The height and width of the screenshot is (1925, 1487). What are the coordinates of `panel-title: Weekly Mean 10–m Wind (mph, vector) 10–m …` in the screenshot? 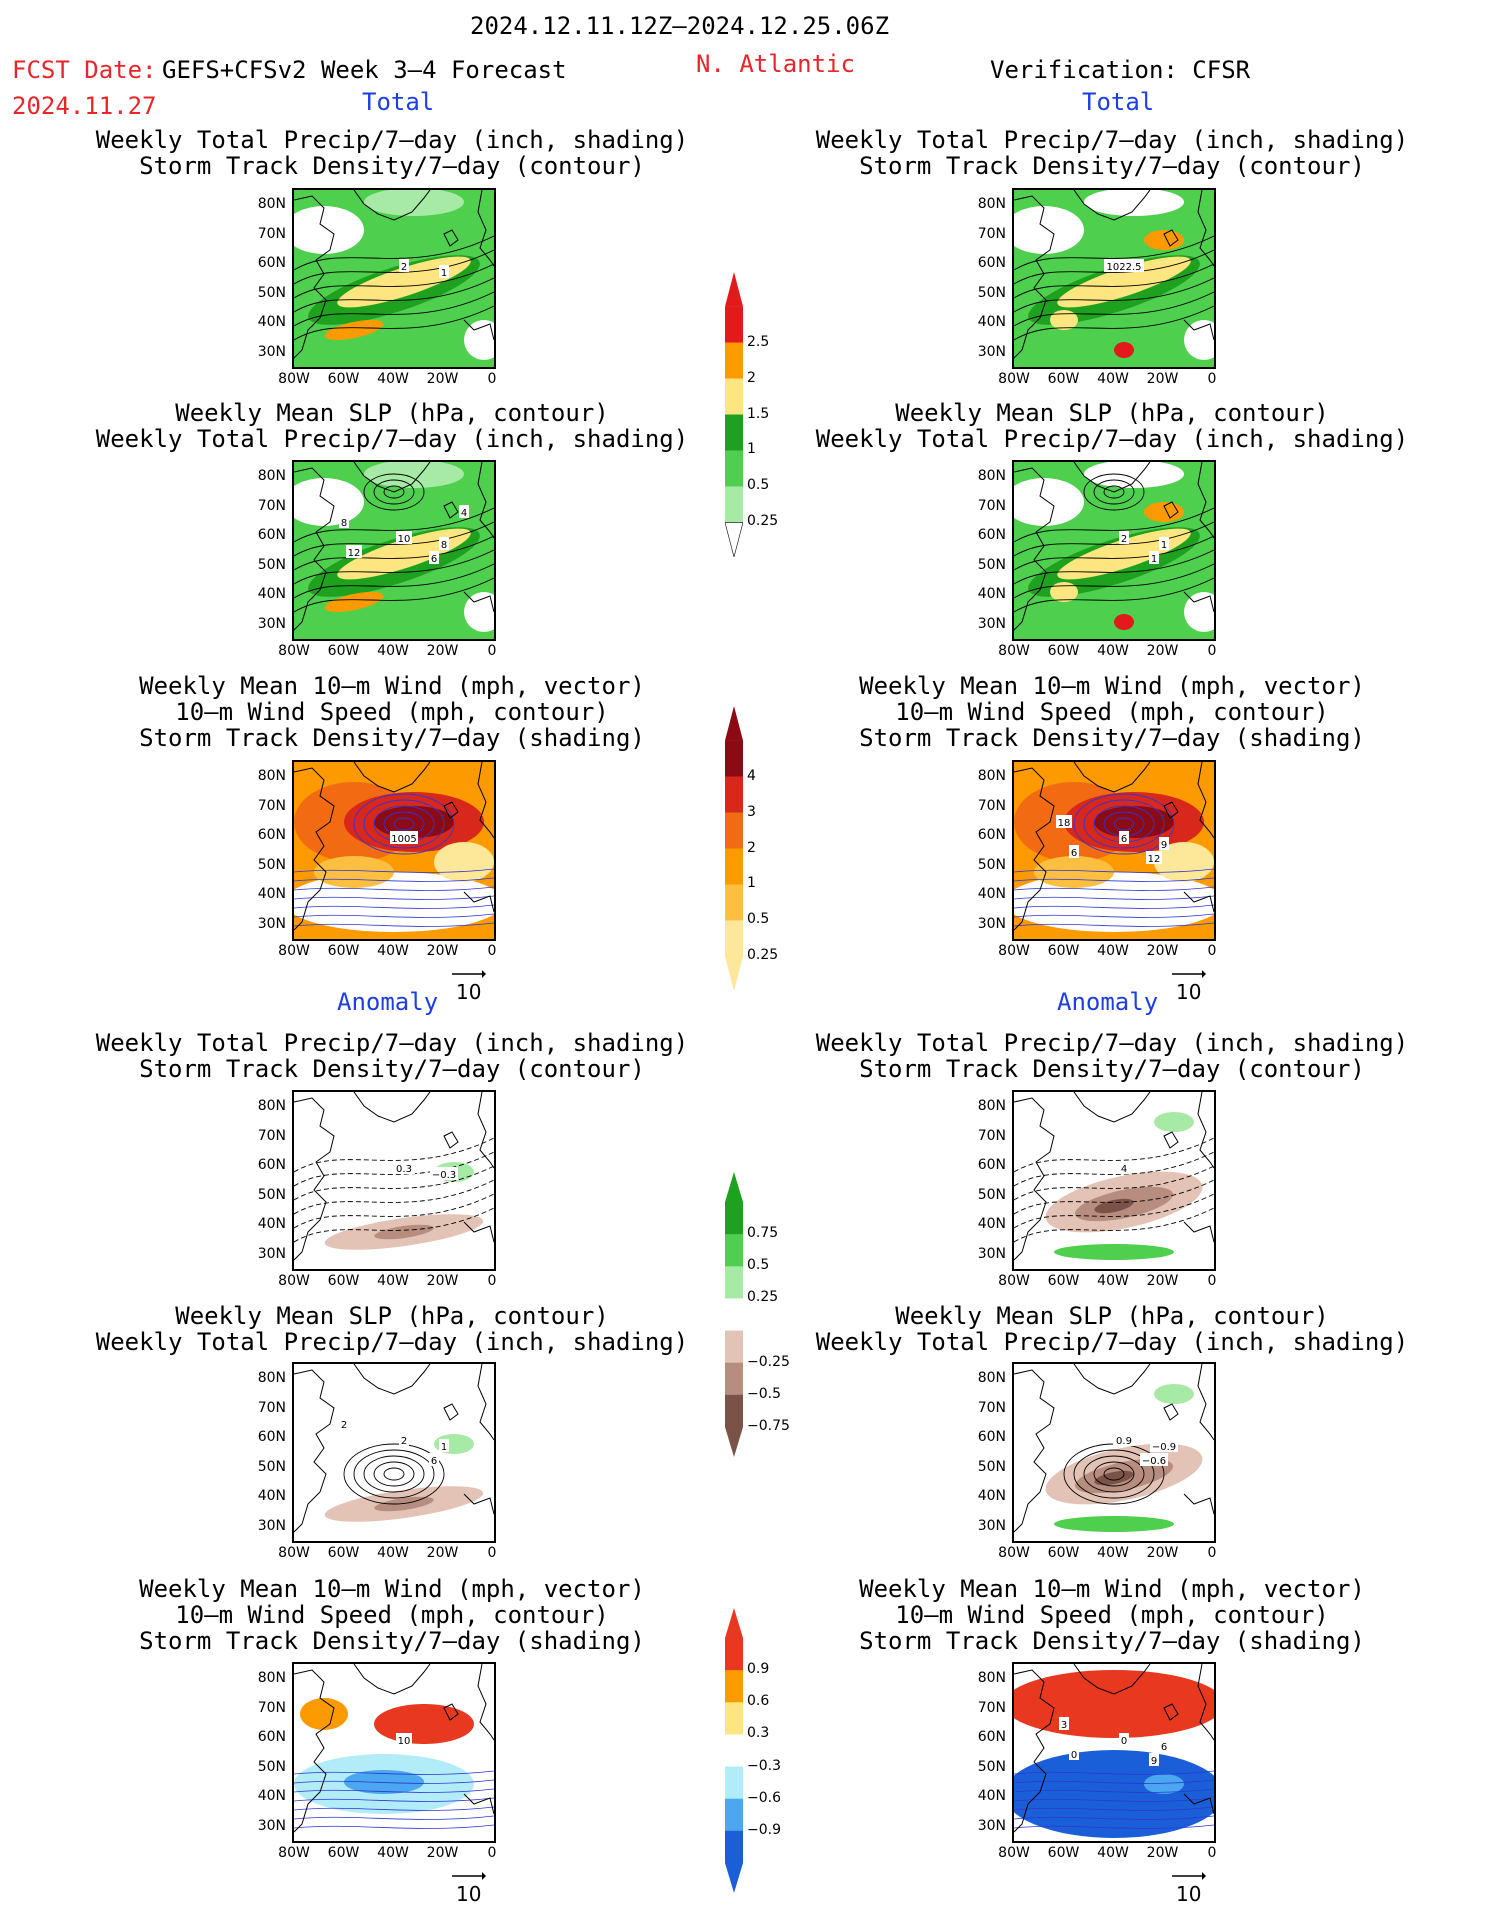 It's located at (1112, 712).